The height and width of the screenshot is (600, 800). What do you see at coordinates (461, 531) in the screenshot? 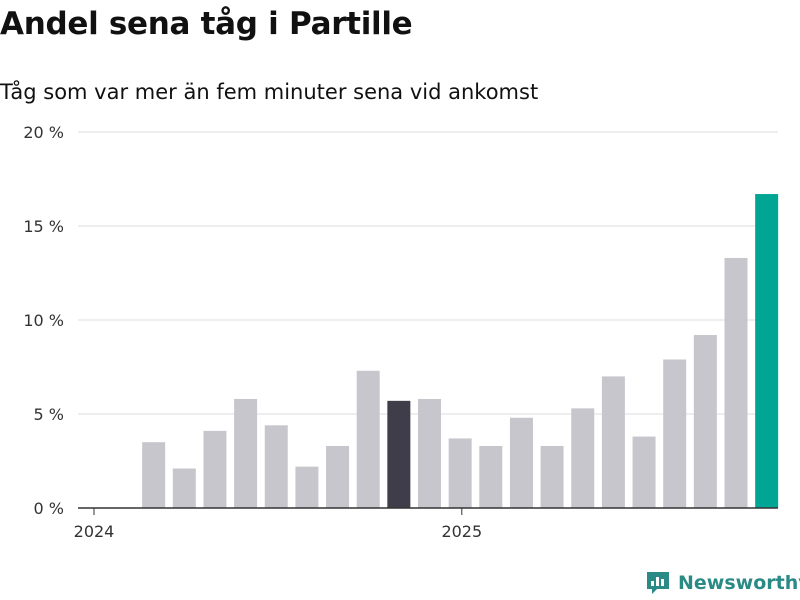
I see `x-tick-label: 2025` at bounding box center [461, 531].